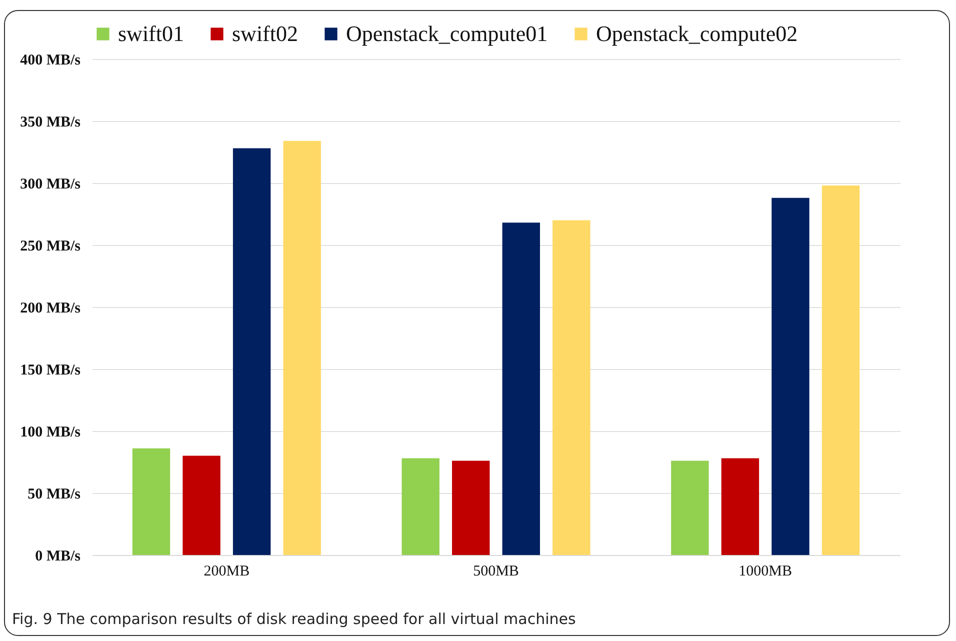 The image size is (956, 641). I want to click on legend-label: Openstack_compute02, so click(697, 33).